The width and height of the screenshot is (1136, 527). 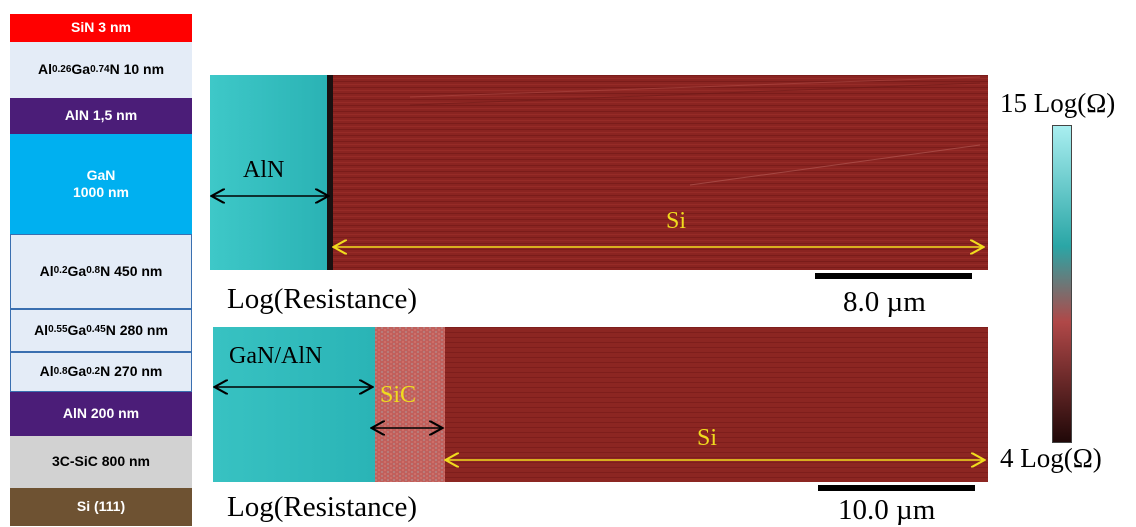 I want to click on colorbar-max-label: 15 Log(Ω), so click(x=1058, y=103).